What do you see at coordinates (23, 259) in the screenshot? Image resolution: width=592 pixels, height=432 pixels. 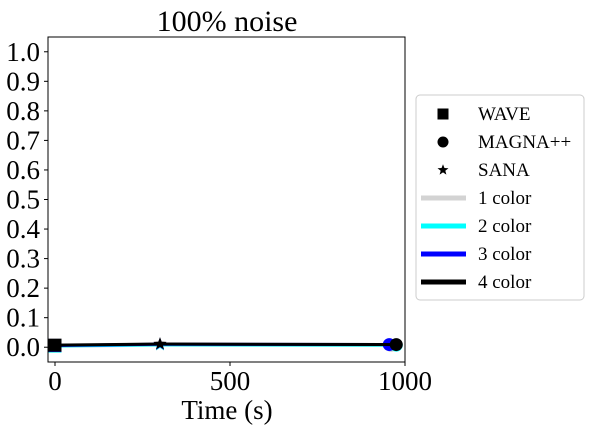 I see `y-tick-label: 0.3` at bounding box center [23, 259].